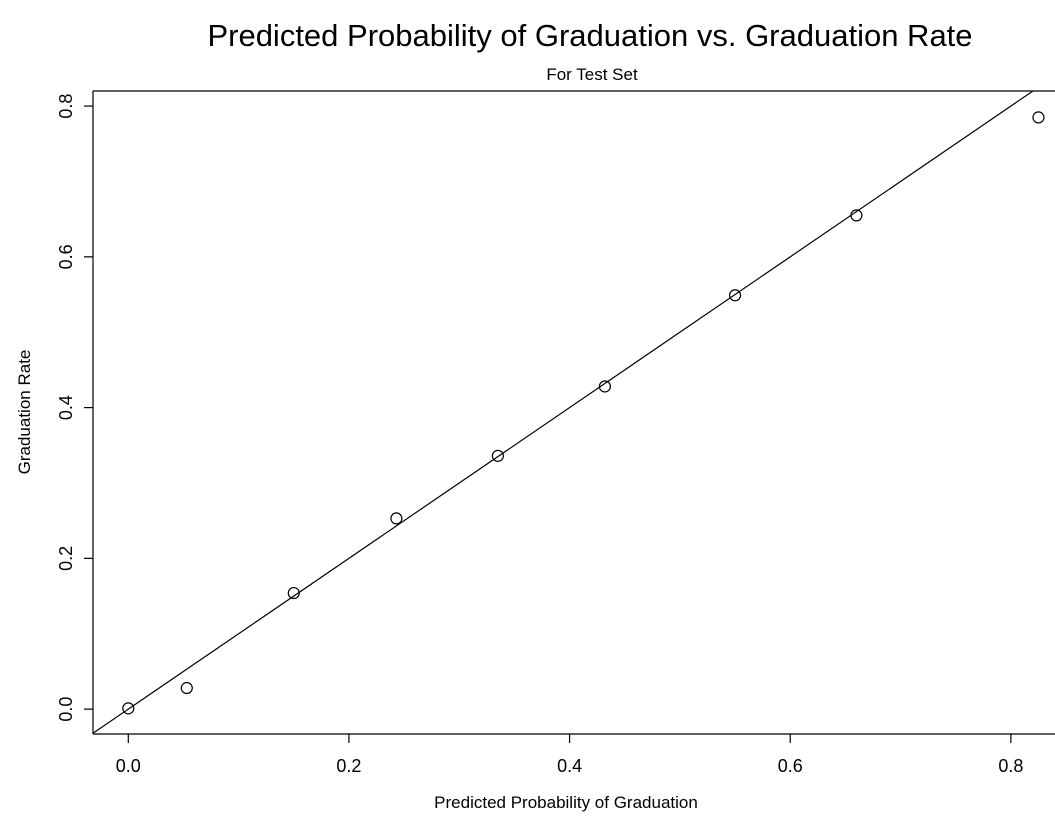 This screenshot has width=1055, height=822. Describe the element at coordinates (566, 802) in the screenshot. I see `x-axis-label: Predicted Probability of Graduation` at that location.